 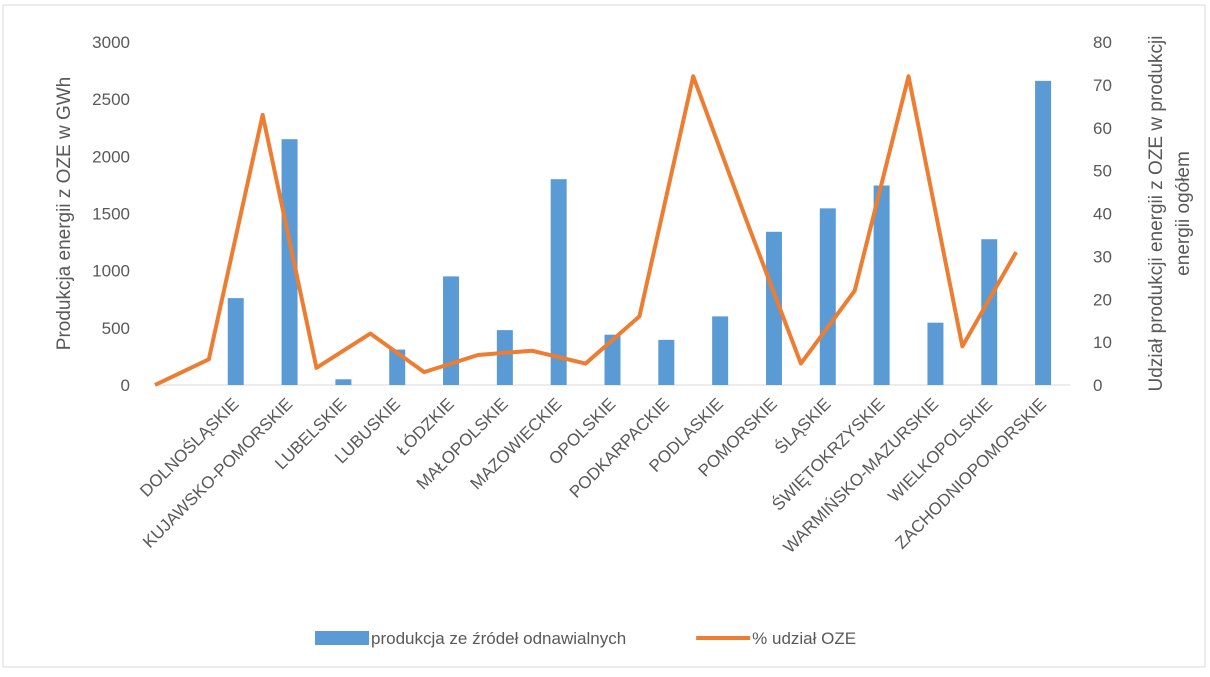 I want to click on y2-tick-label: 20, so click(x=1102, y=299).